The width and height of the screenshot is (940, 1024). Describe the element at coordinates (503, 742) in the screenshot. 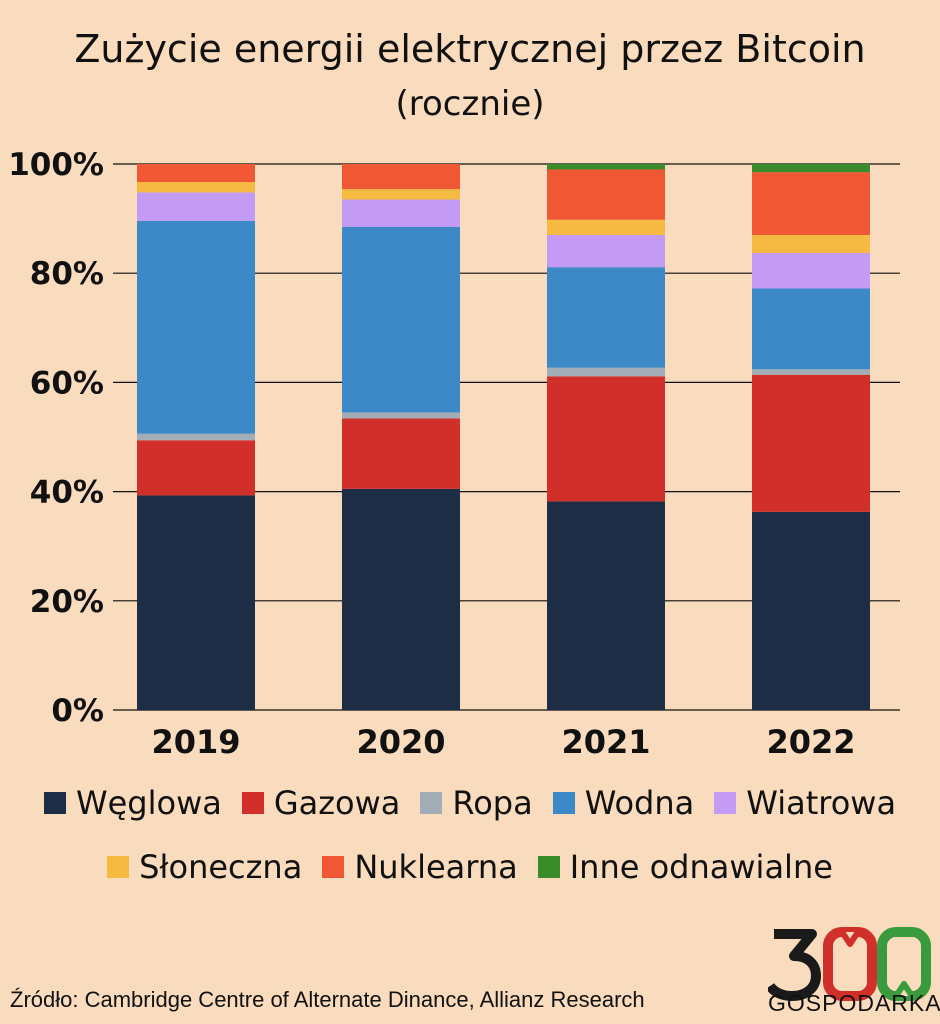

I see `x-axis-ticks: 2019 2020 2021 2022` at that location.